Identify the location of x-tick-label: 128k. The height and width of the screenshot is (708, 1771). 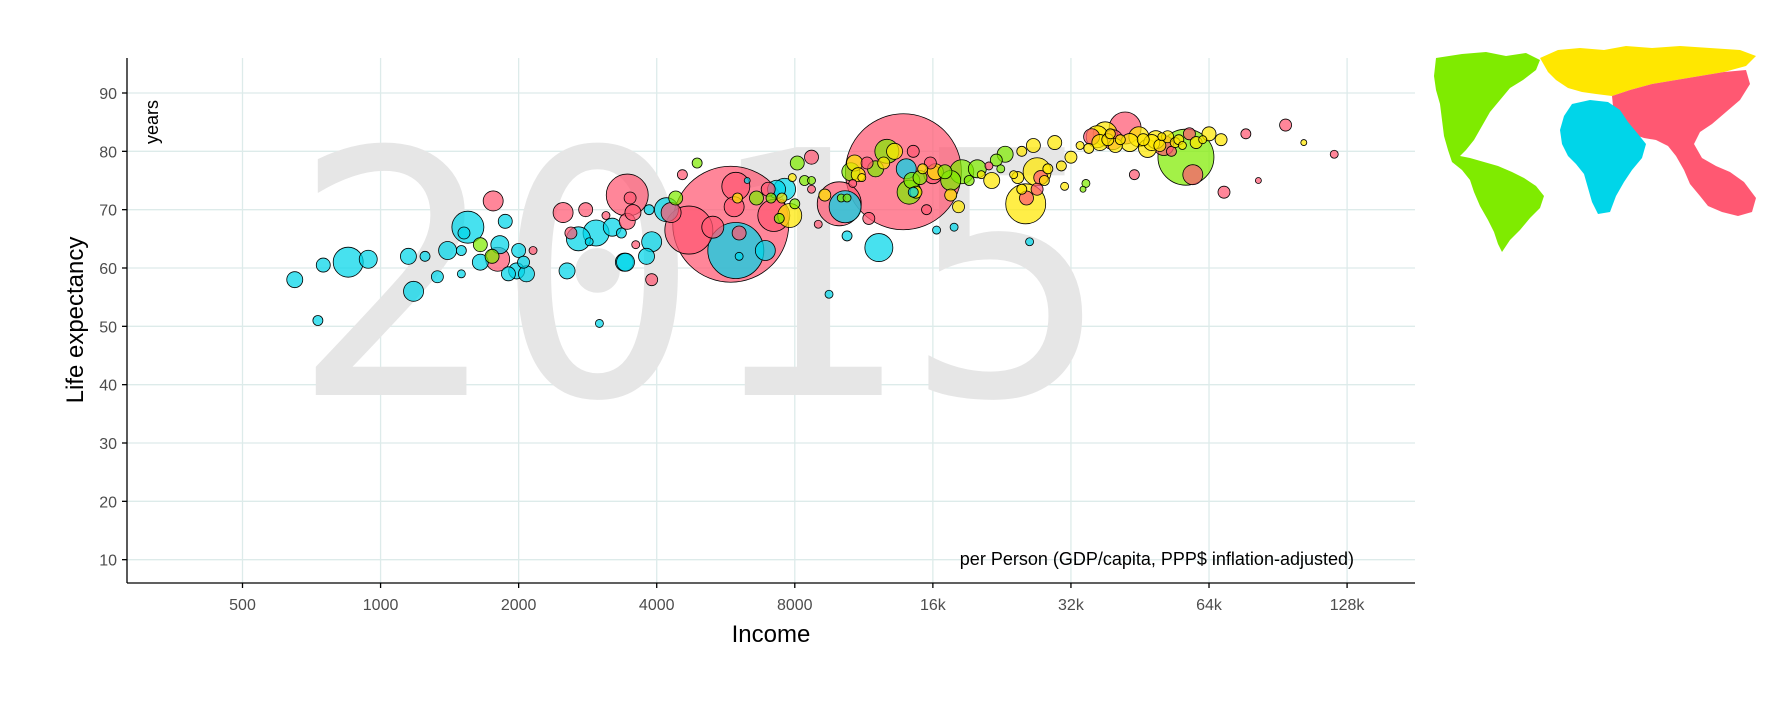
(1348, 605).